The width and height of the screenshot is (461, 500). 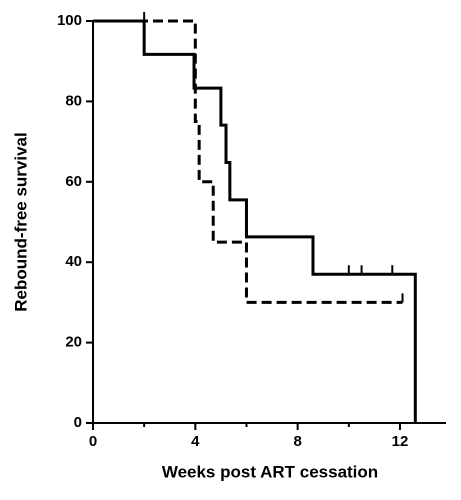 What do you see at coordinates (93, 441) in the screenshot?
I see `x-tick-label: 0` at bounding box center [93, 441].